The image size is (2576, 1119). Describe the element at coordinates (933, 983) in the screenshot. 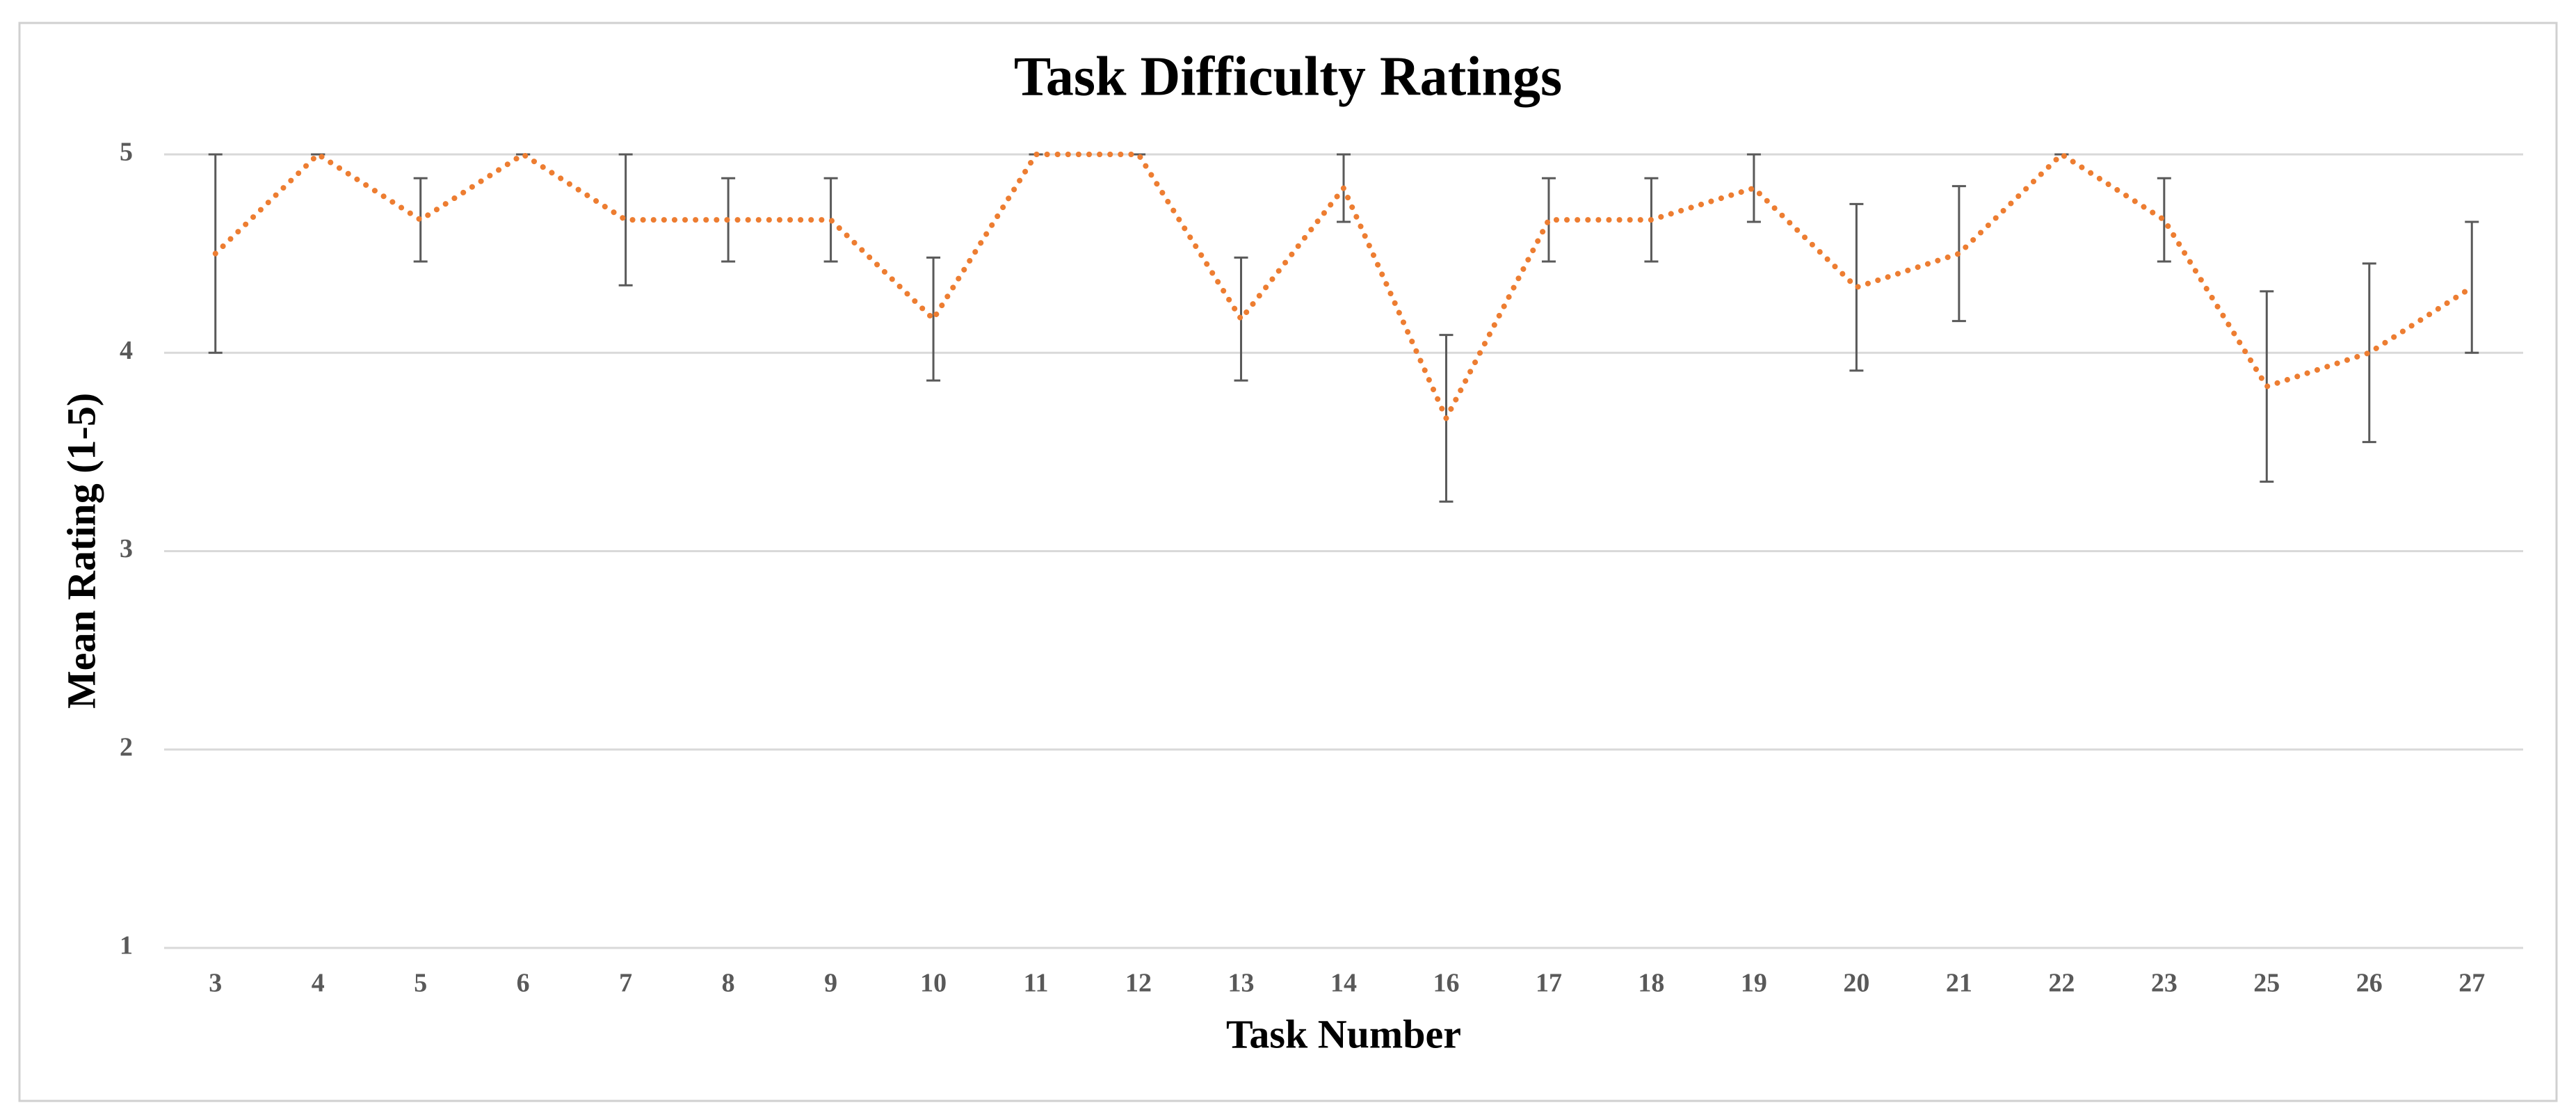

I see `x-tick-label: 10` at that location.